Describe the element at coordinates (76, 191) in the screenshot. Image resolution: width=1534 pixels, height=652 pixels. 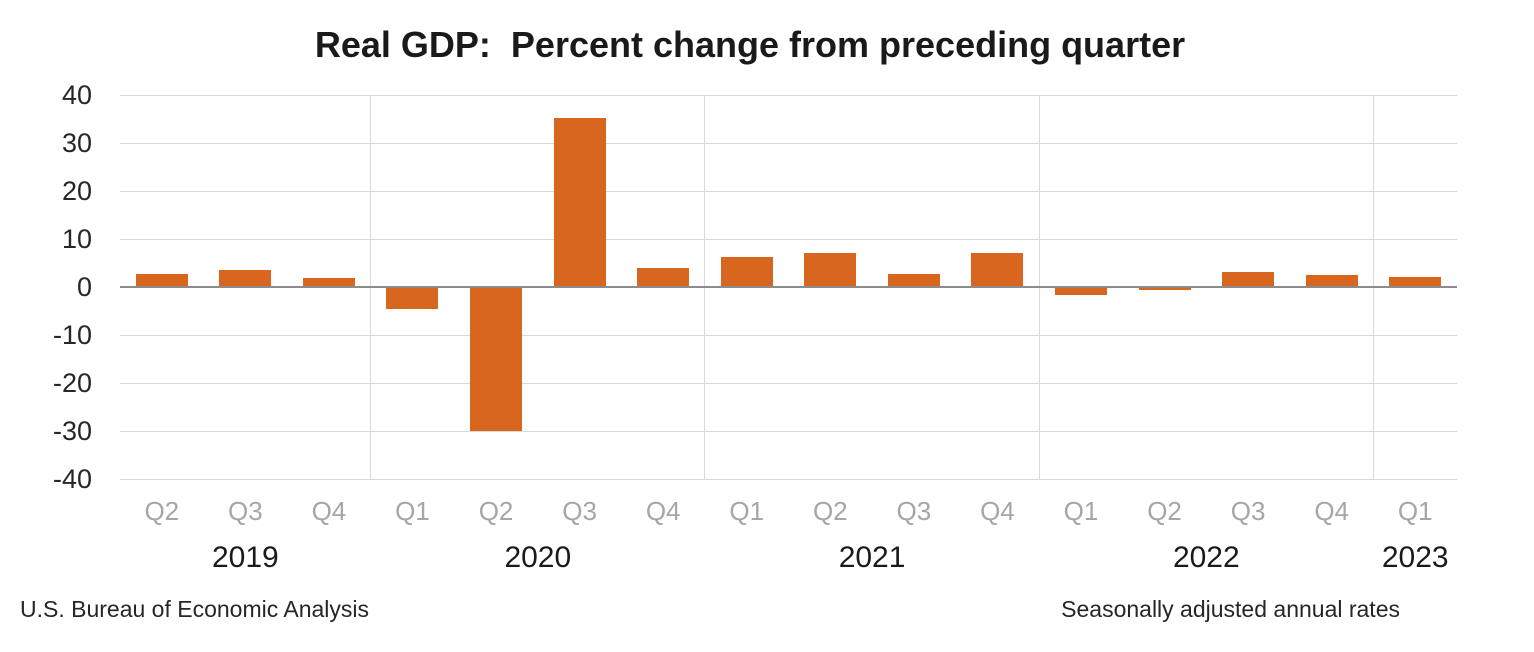
I see `y-tick-label: 20` at that location.